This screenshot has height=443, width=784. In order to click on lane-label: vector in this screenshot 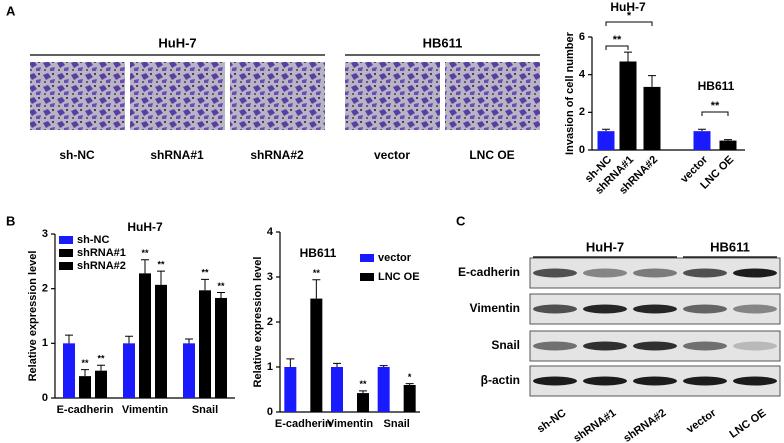, I will do `click(701, 421)`.